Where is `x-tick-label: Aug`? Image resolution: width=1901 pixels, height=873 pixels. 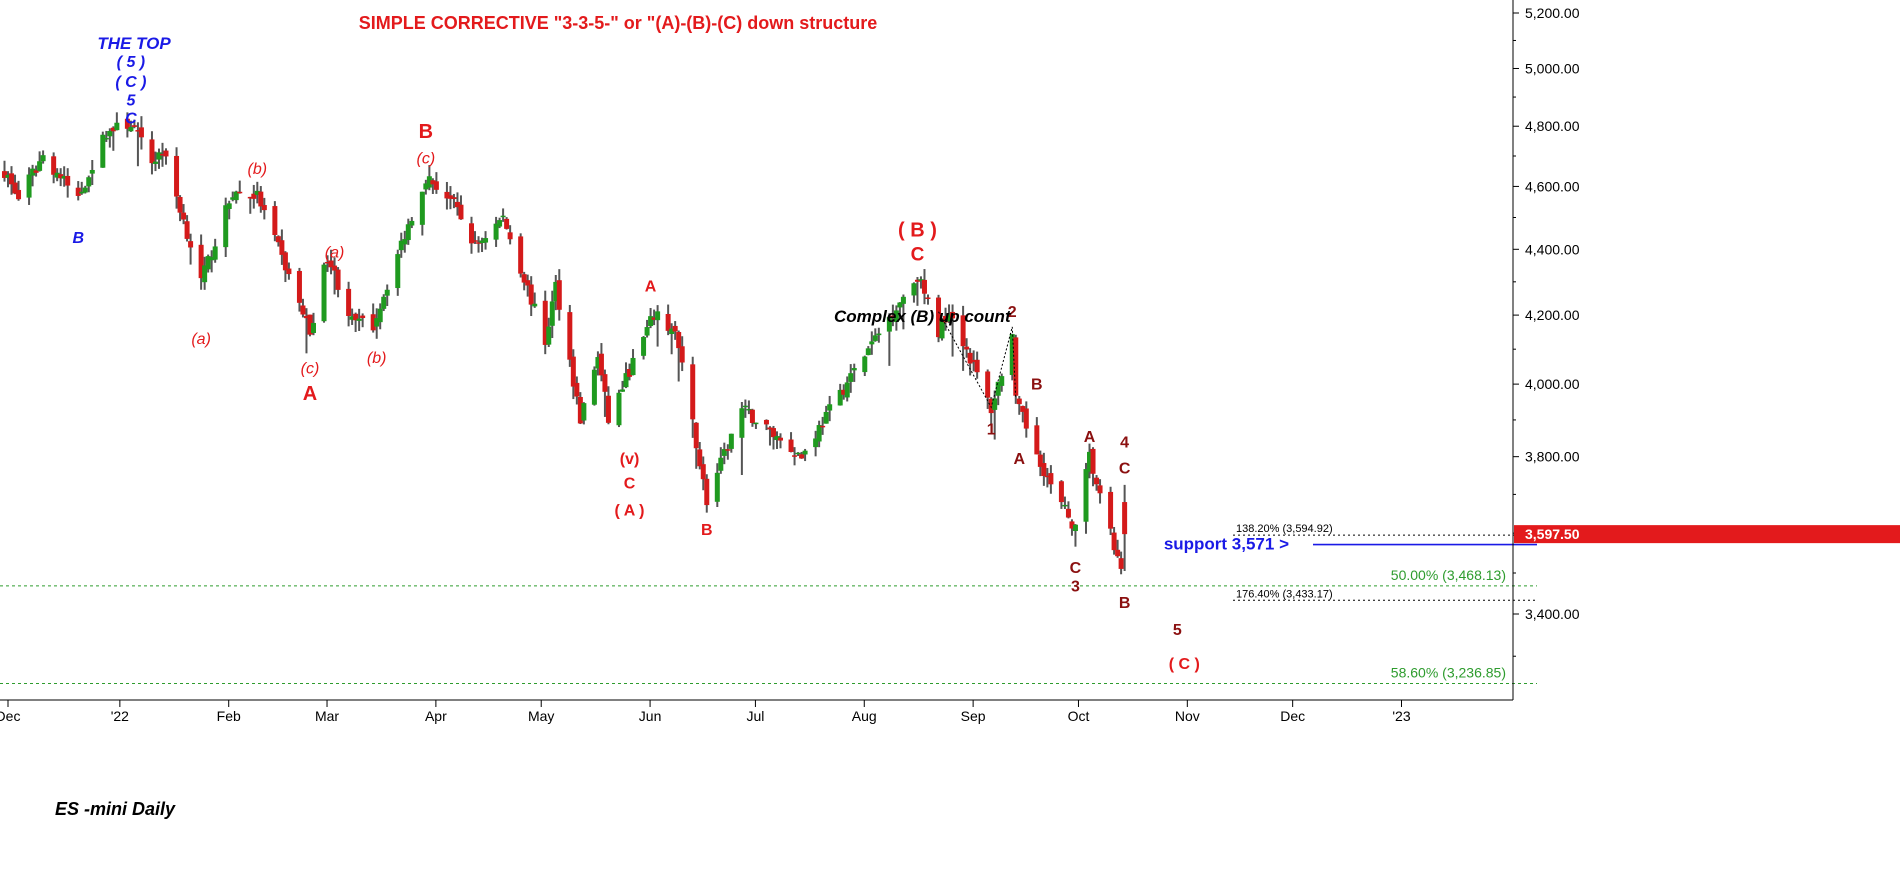
x-tick-label: Aug is located at coordinates (864, 716).